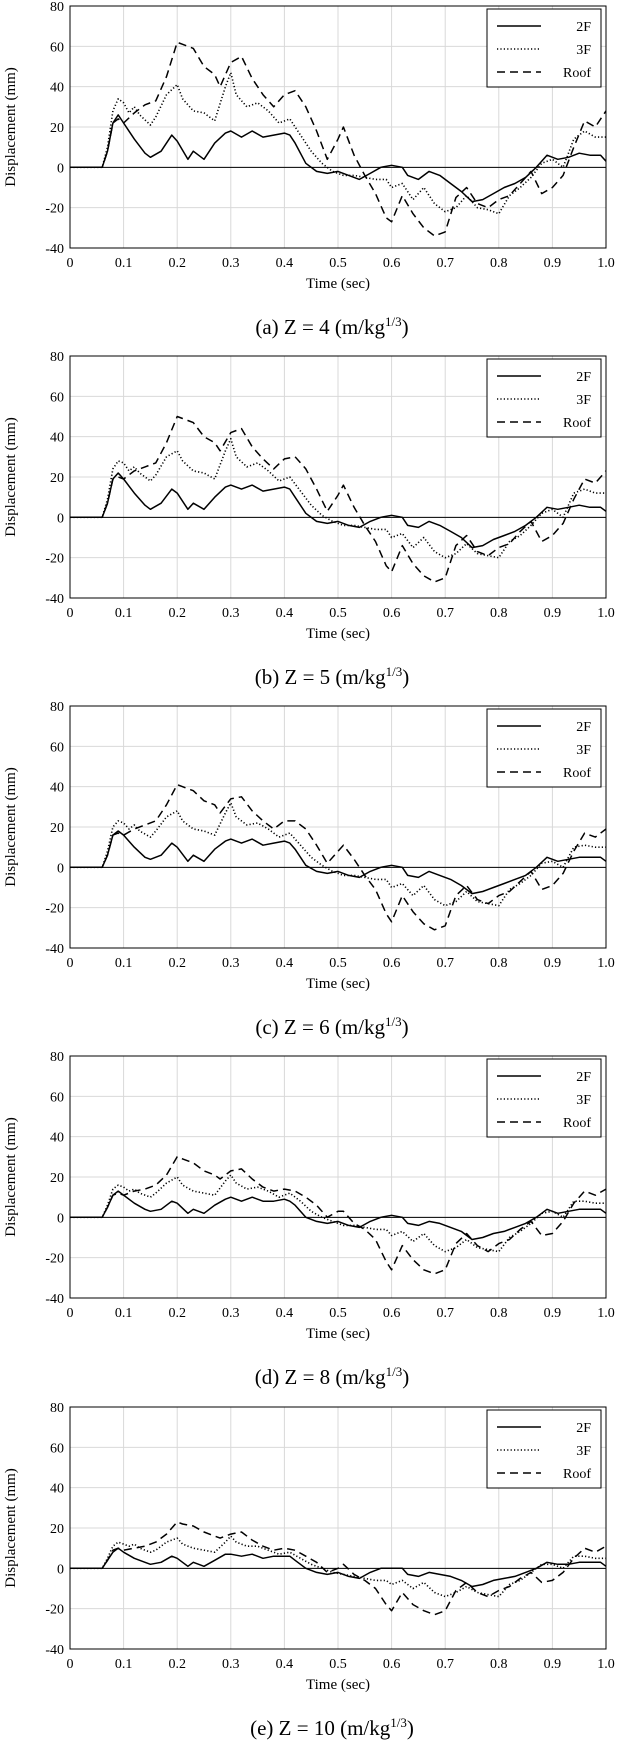  What do you see at coordinates (332, 1727) in the screenshot?
I see `figure-caption: (e) Z = 10 (m/kg1/3)` at bounding box center [332, 1727].